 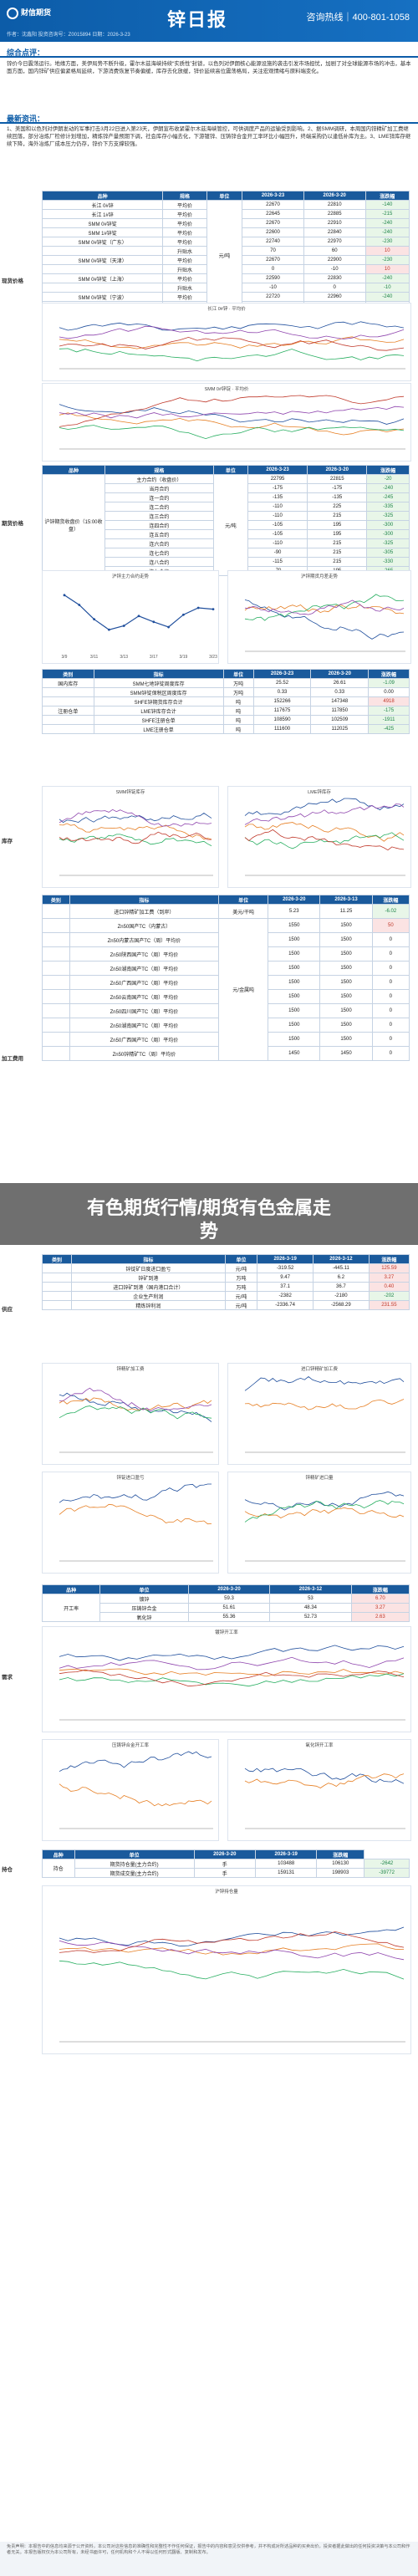 What do you see at coordinates (144, 954) in the screenshot?
I see `table-cell: Zn50陕西国产TC（周）平均价` at bounding box center [144, 954].